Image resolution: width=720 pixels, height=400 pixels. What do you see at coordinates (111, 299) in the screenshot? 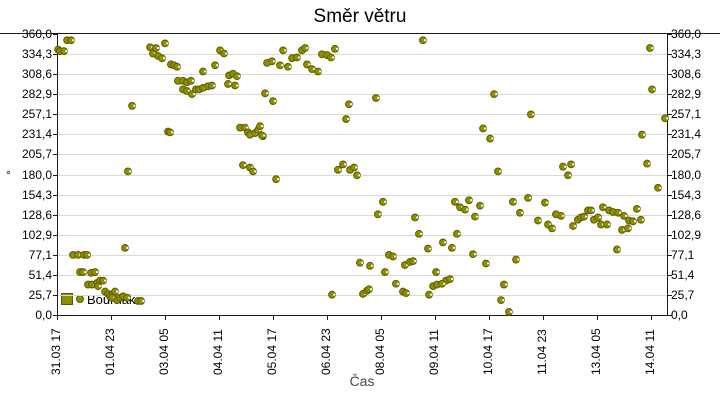
I see `legend-label: Bouřňák` at bounding box center [111, 299].